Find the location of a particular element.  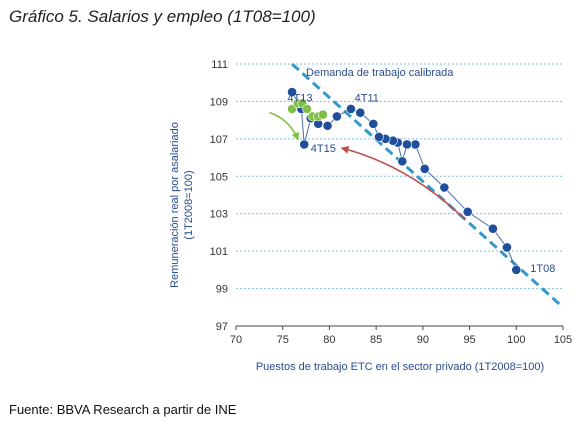

annotation-1t08: 1T08 is located at coordinates (542, 269).